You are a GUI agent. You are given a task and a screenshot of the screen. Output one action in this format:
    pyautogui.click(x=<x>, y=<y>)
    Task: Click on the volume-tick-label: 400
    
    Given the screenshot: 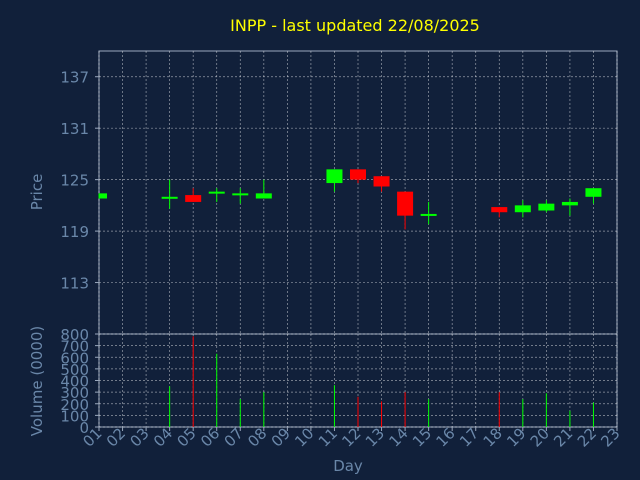 What is the action you would take?
    pyautogui.click(x=74, y=382)
    